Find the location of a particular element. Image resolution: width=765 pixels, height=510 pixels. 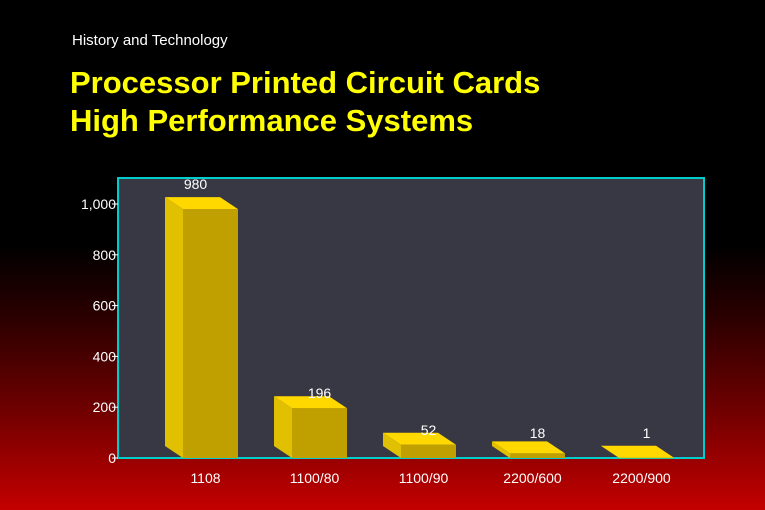

bar: 52 is located at coordinates (419, 440).